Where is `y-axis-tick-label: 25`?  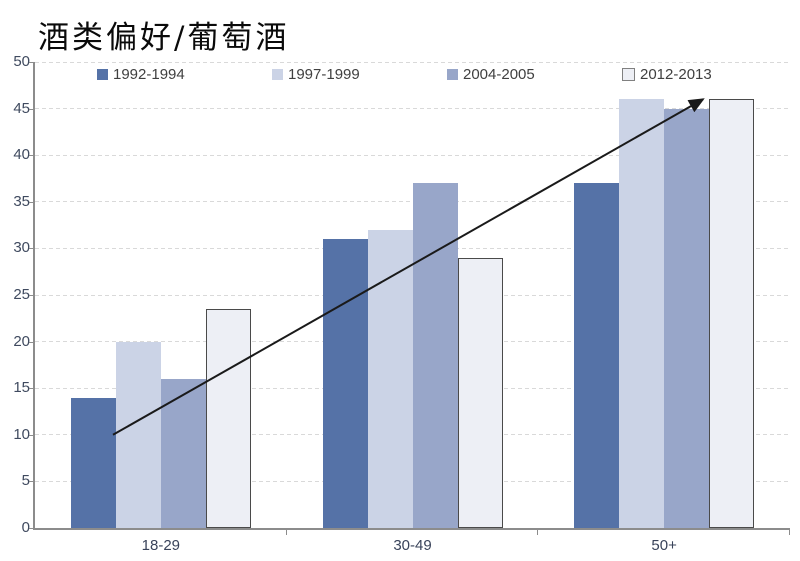
y-axis-tick-label: 25 is located at coordinates (21, 294).